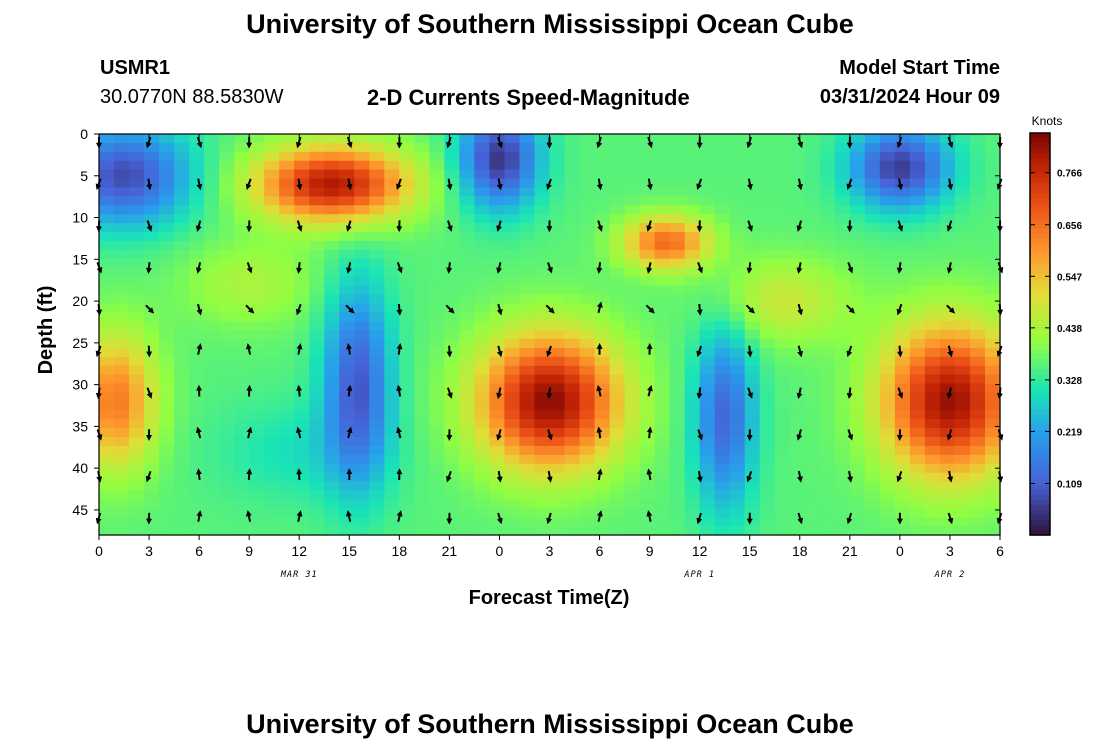  What do you see at coordinates (80, 426) in the screenshot?
I see `y-tick-label: 35` at bounding box center [80, 426].